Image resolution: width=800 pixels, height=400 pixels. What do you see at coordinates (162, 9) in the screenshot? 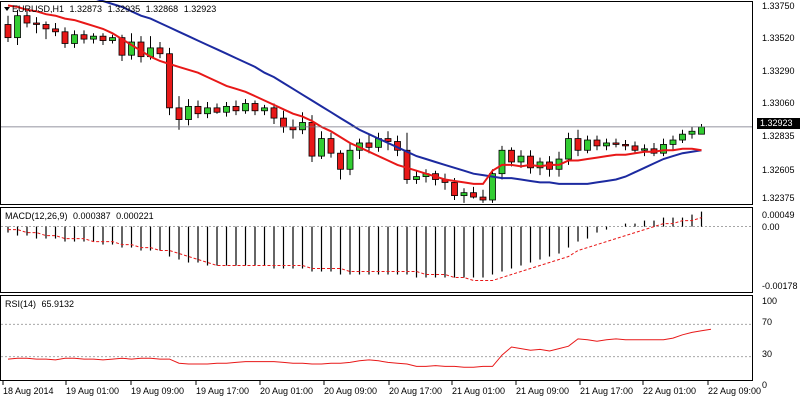
I see `low-value: 1.32868` at bounding box center [162, 9].